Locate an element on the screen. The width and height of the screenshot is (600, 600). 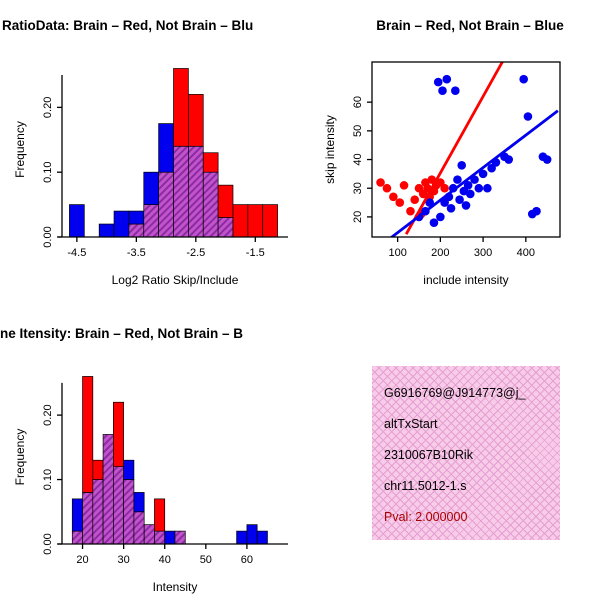
x-tick-label: 30 is located at coordinates (124, 560).